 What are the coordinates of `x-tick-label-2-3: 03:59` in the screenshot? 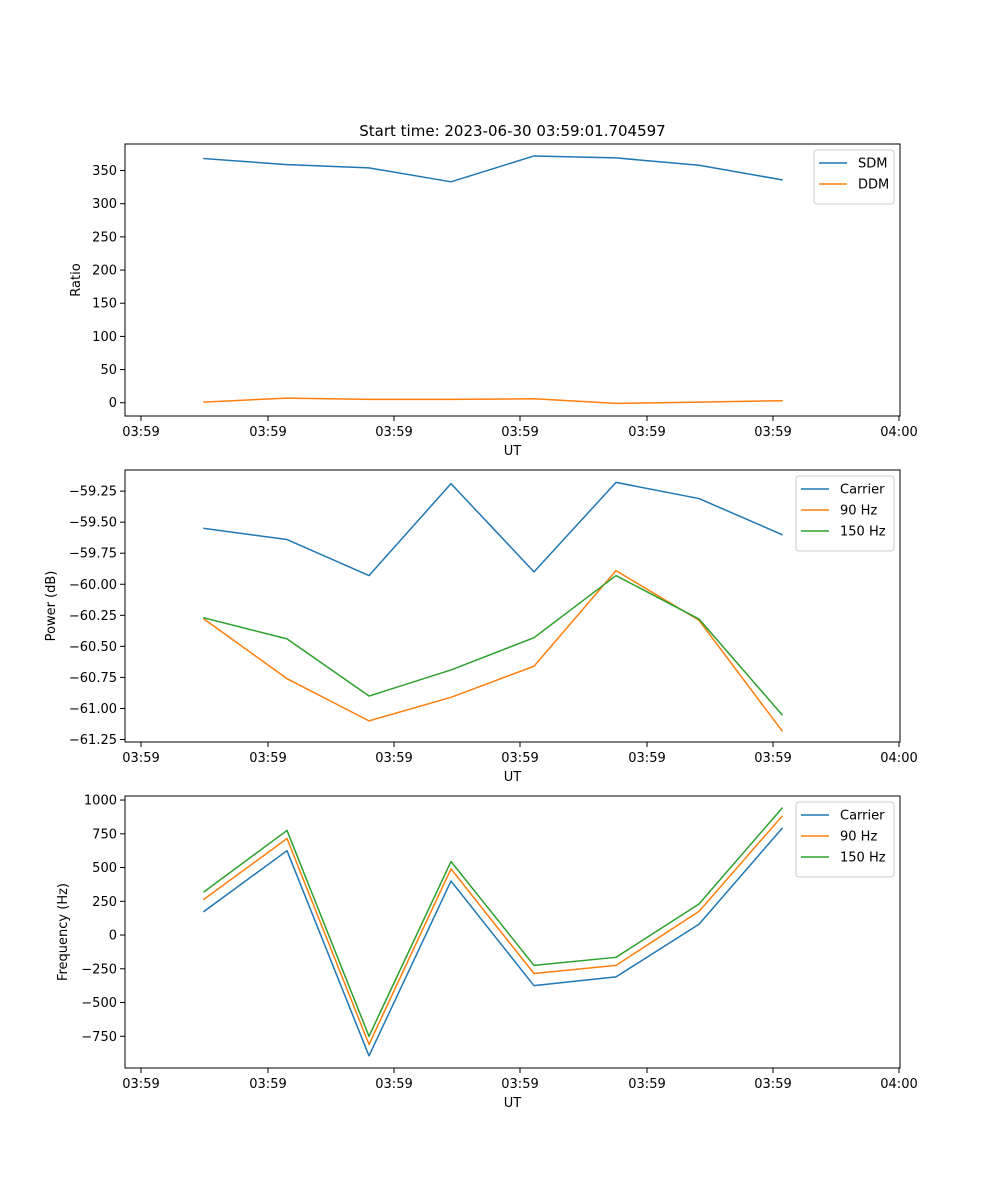 It's located at (393, 758).